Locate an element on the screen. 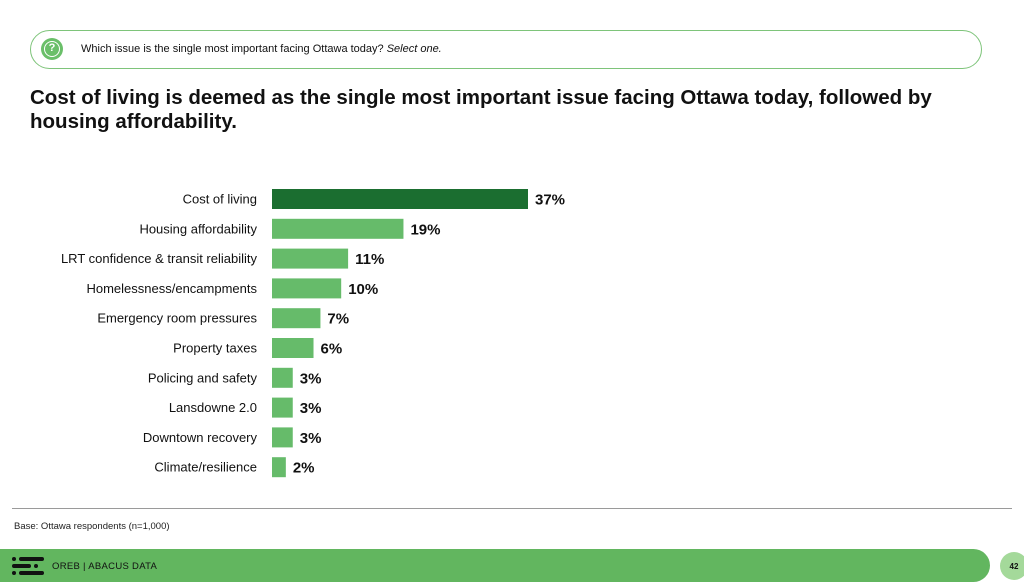  data-label: 10% is located at coordinates (363, 289).